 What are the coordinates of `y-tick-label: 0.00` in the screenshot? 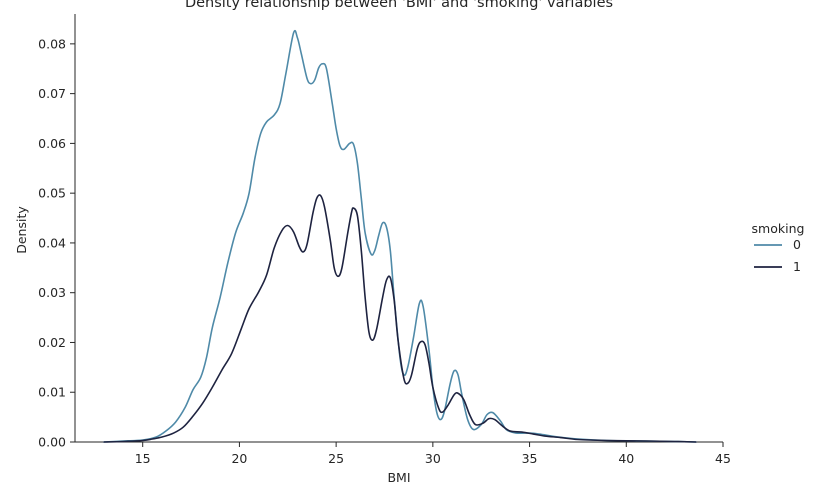 It's located at (52, 442).